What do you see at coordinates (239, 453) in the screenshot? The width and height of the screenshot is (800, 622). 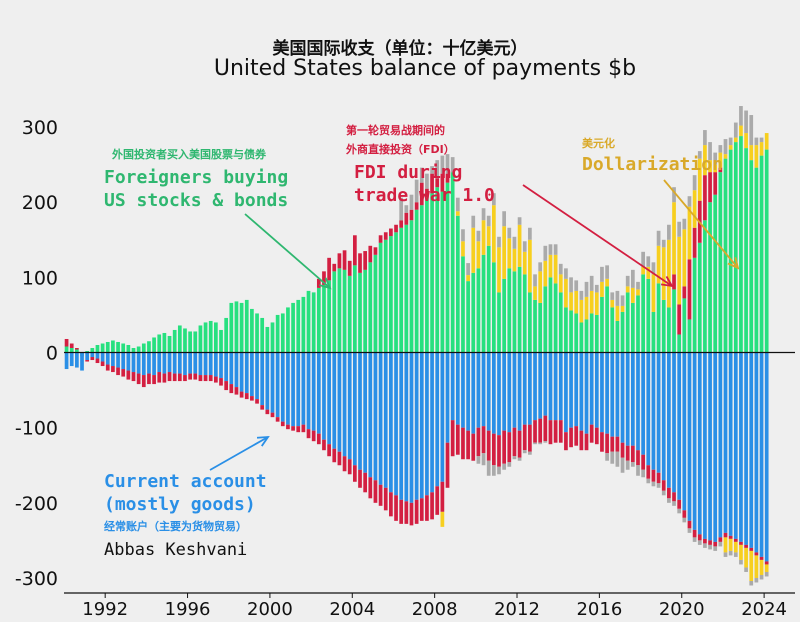 I see `arrow-current-account` at bounding box center [239, 453].